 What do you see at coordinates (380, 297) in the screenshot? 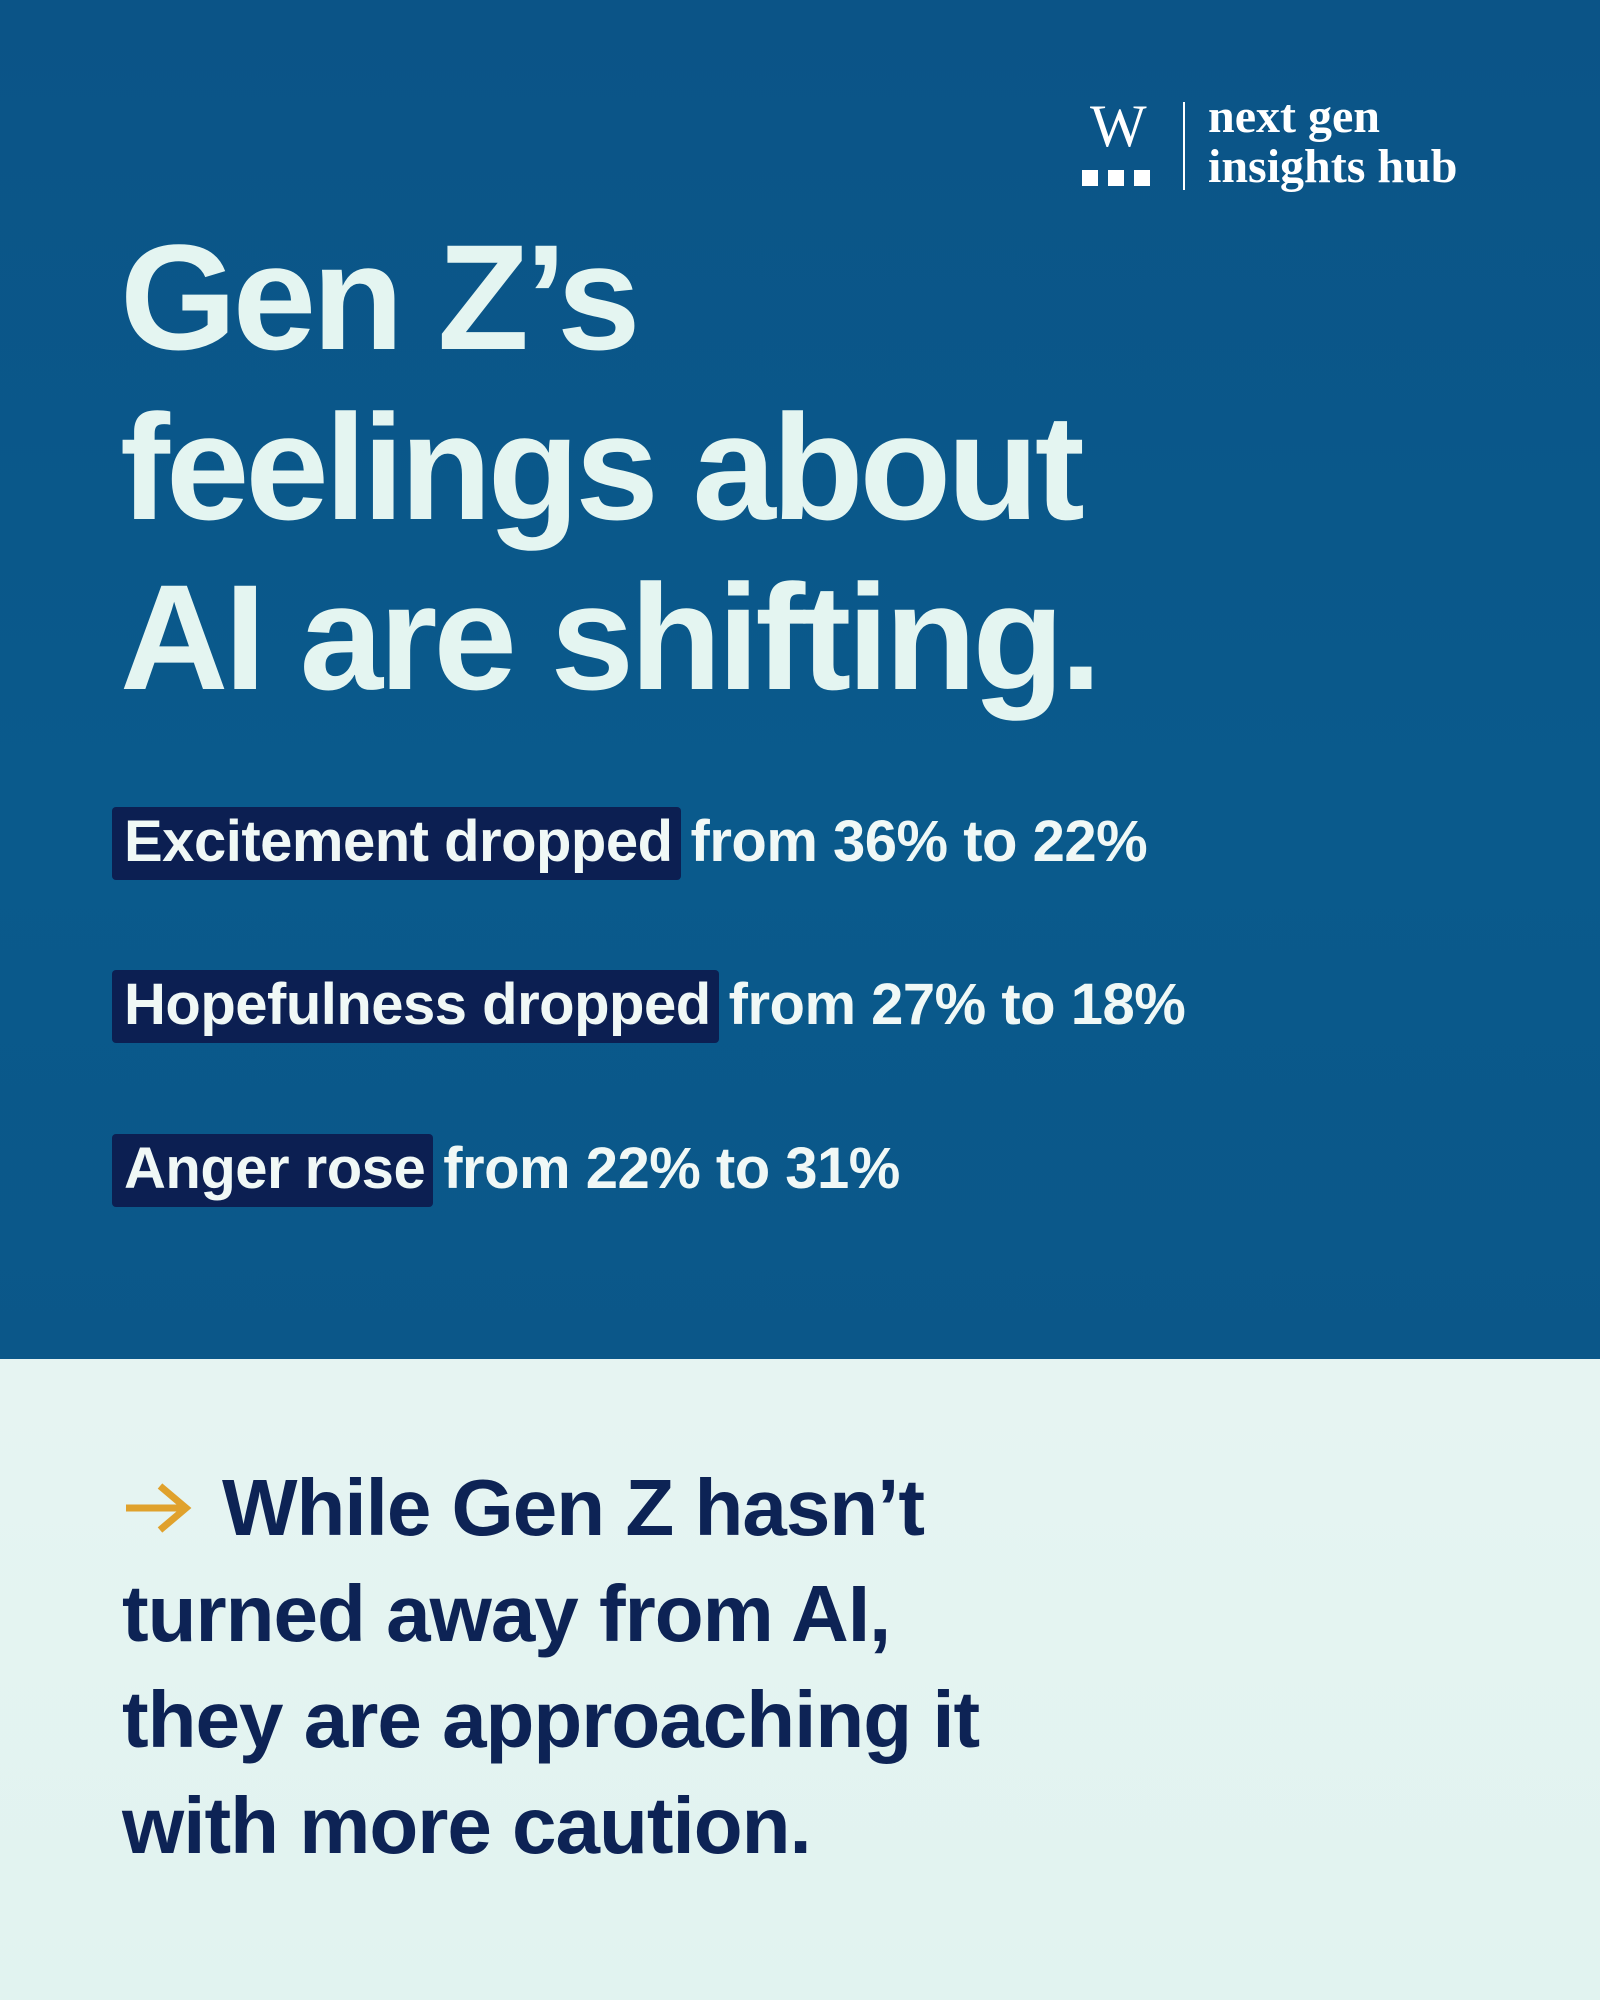
I see `title-line: Gen Z’s` at bounding box center [380, 297].